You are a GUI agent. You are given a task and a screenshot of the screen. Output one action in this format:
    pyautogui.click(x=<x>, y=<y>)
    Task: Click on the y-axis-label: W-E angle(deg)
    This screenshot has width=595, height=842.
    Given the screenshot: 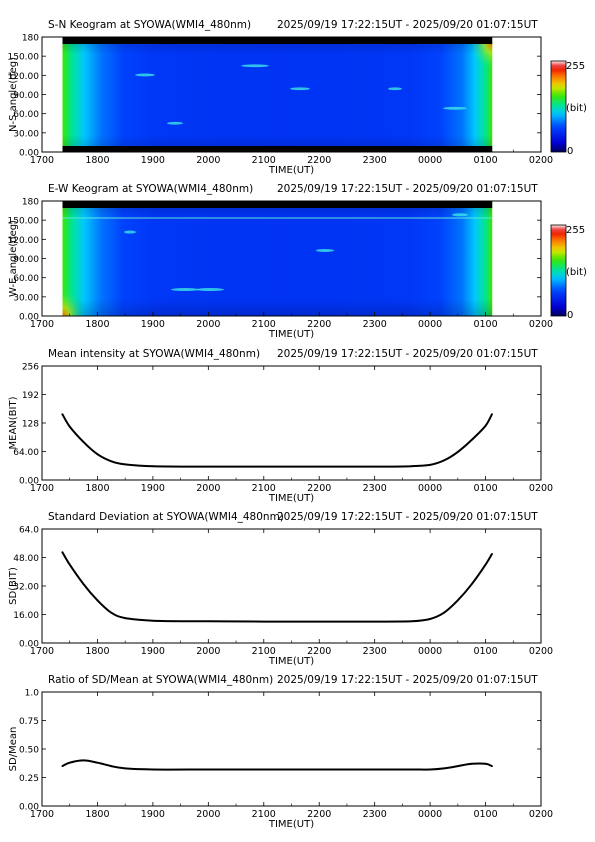 What is the action you would take?
    pyautogui.click(x=13, y=258)
    